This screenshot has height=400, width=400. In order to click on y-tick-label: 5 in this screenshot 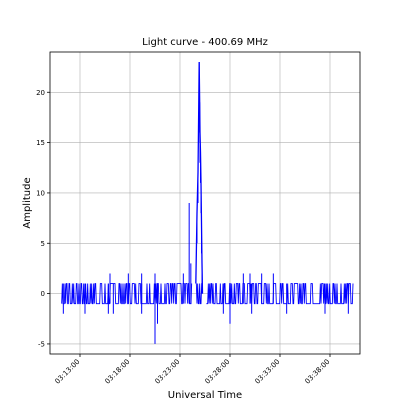, I will do `click(43, 244)`.